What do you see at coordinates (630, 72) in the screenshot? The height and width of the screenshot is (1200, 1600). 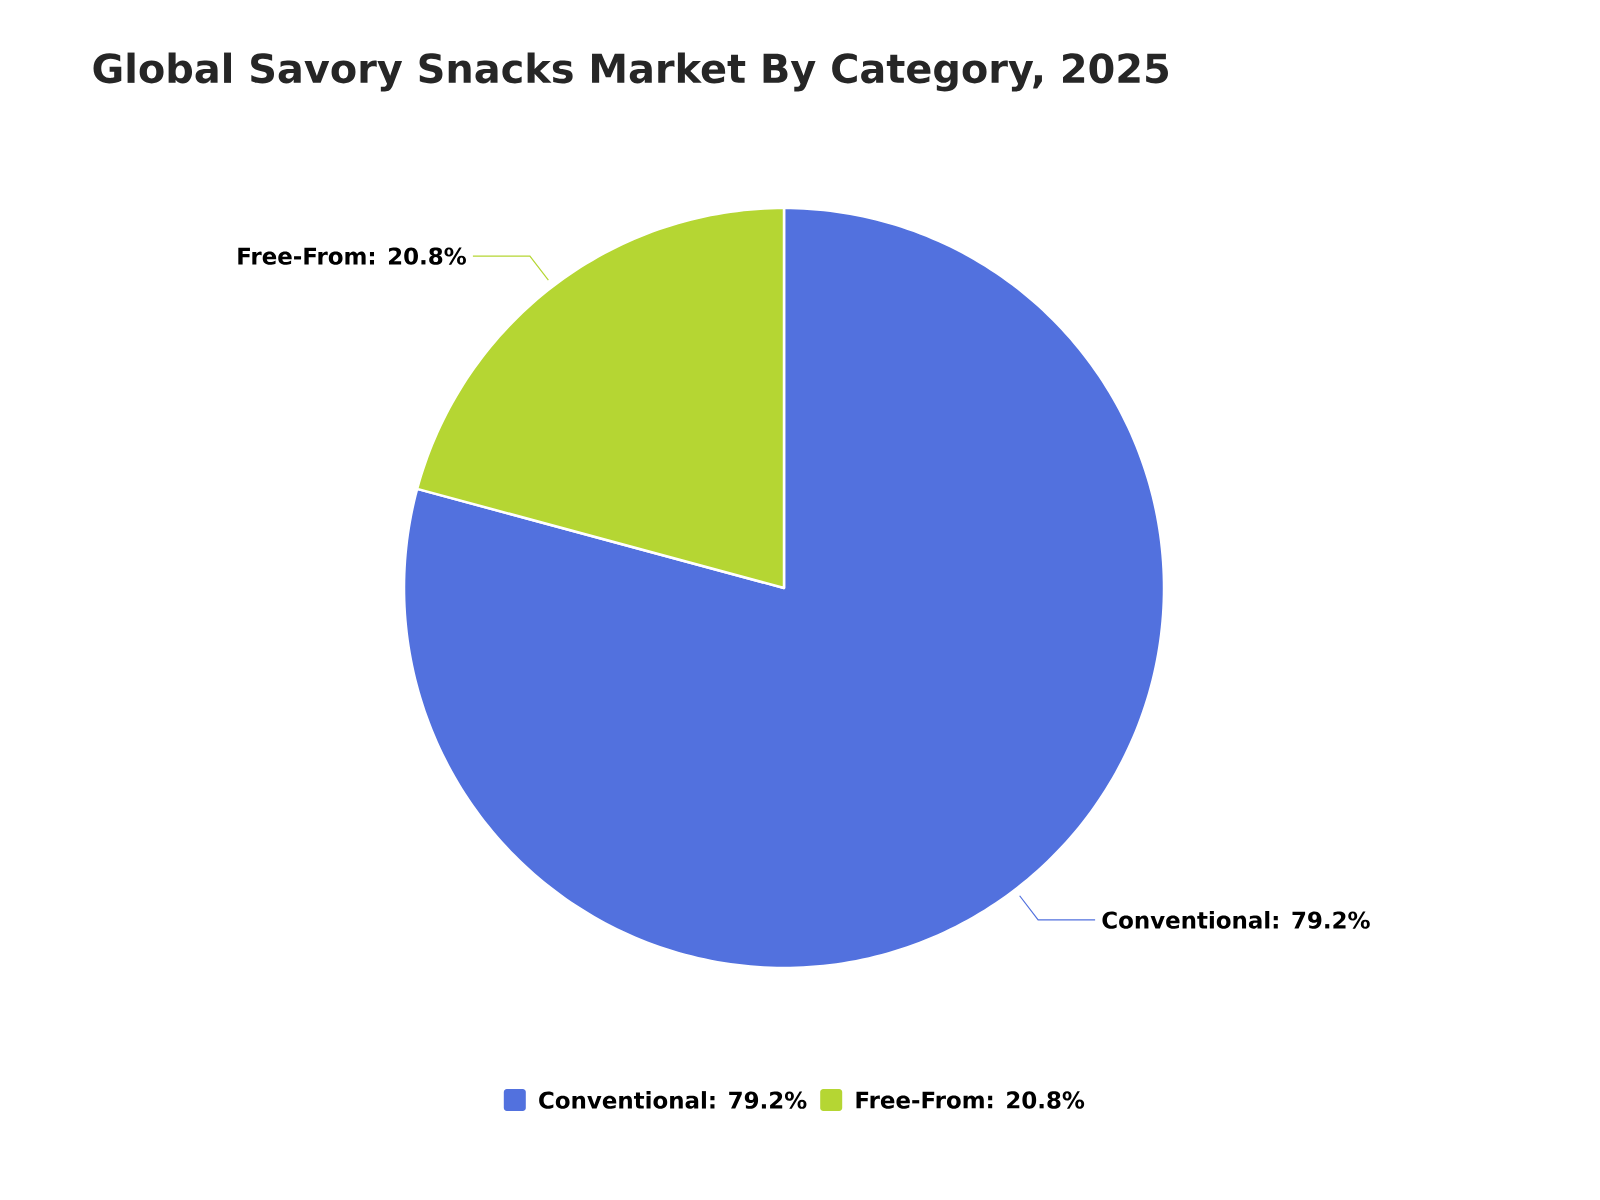 I see `chart-title: Global Savory Snacks Market By Category, 2025` at bounding box center [630, 72].